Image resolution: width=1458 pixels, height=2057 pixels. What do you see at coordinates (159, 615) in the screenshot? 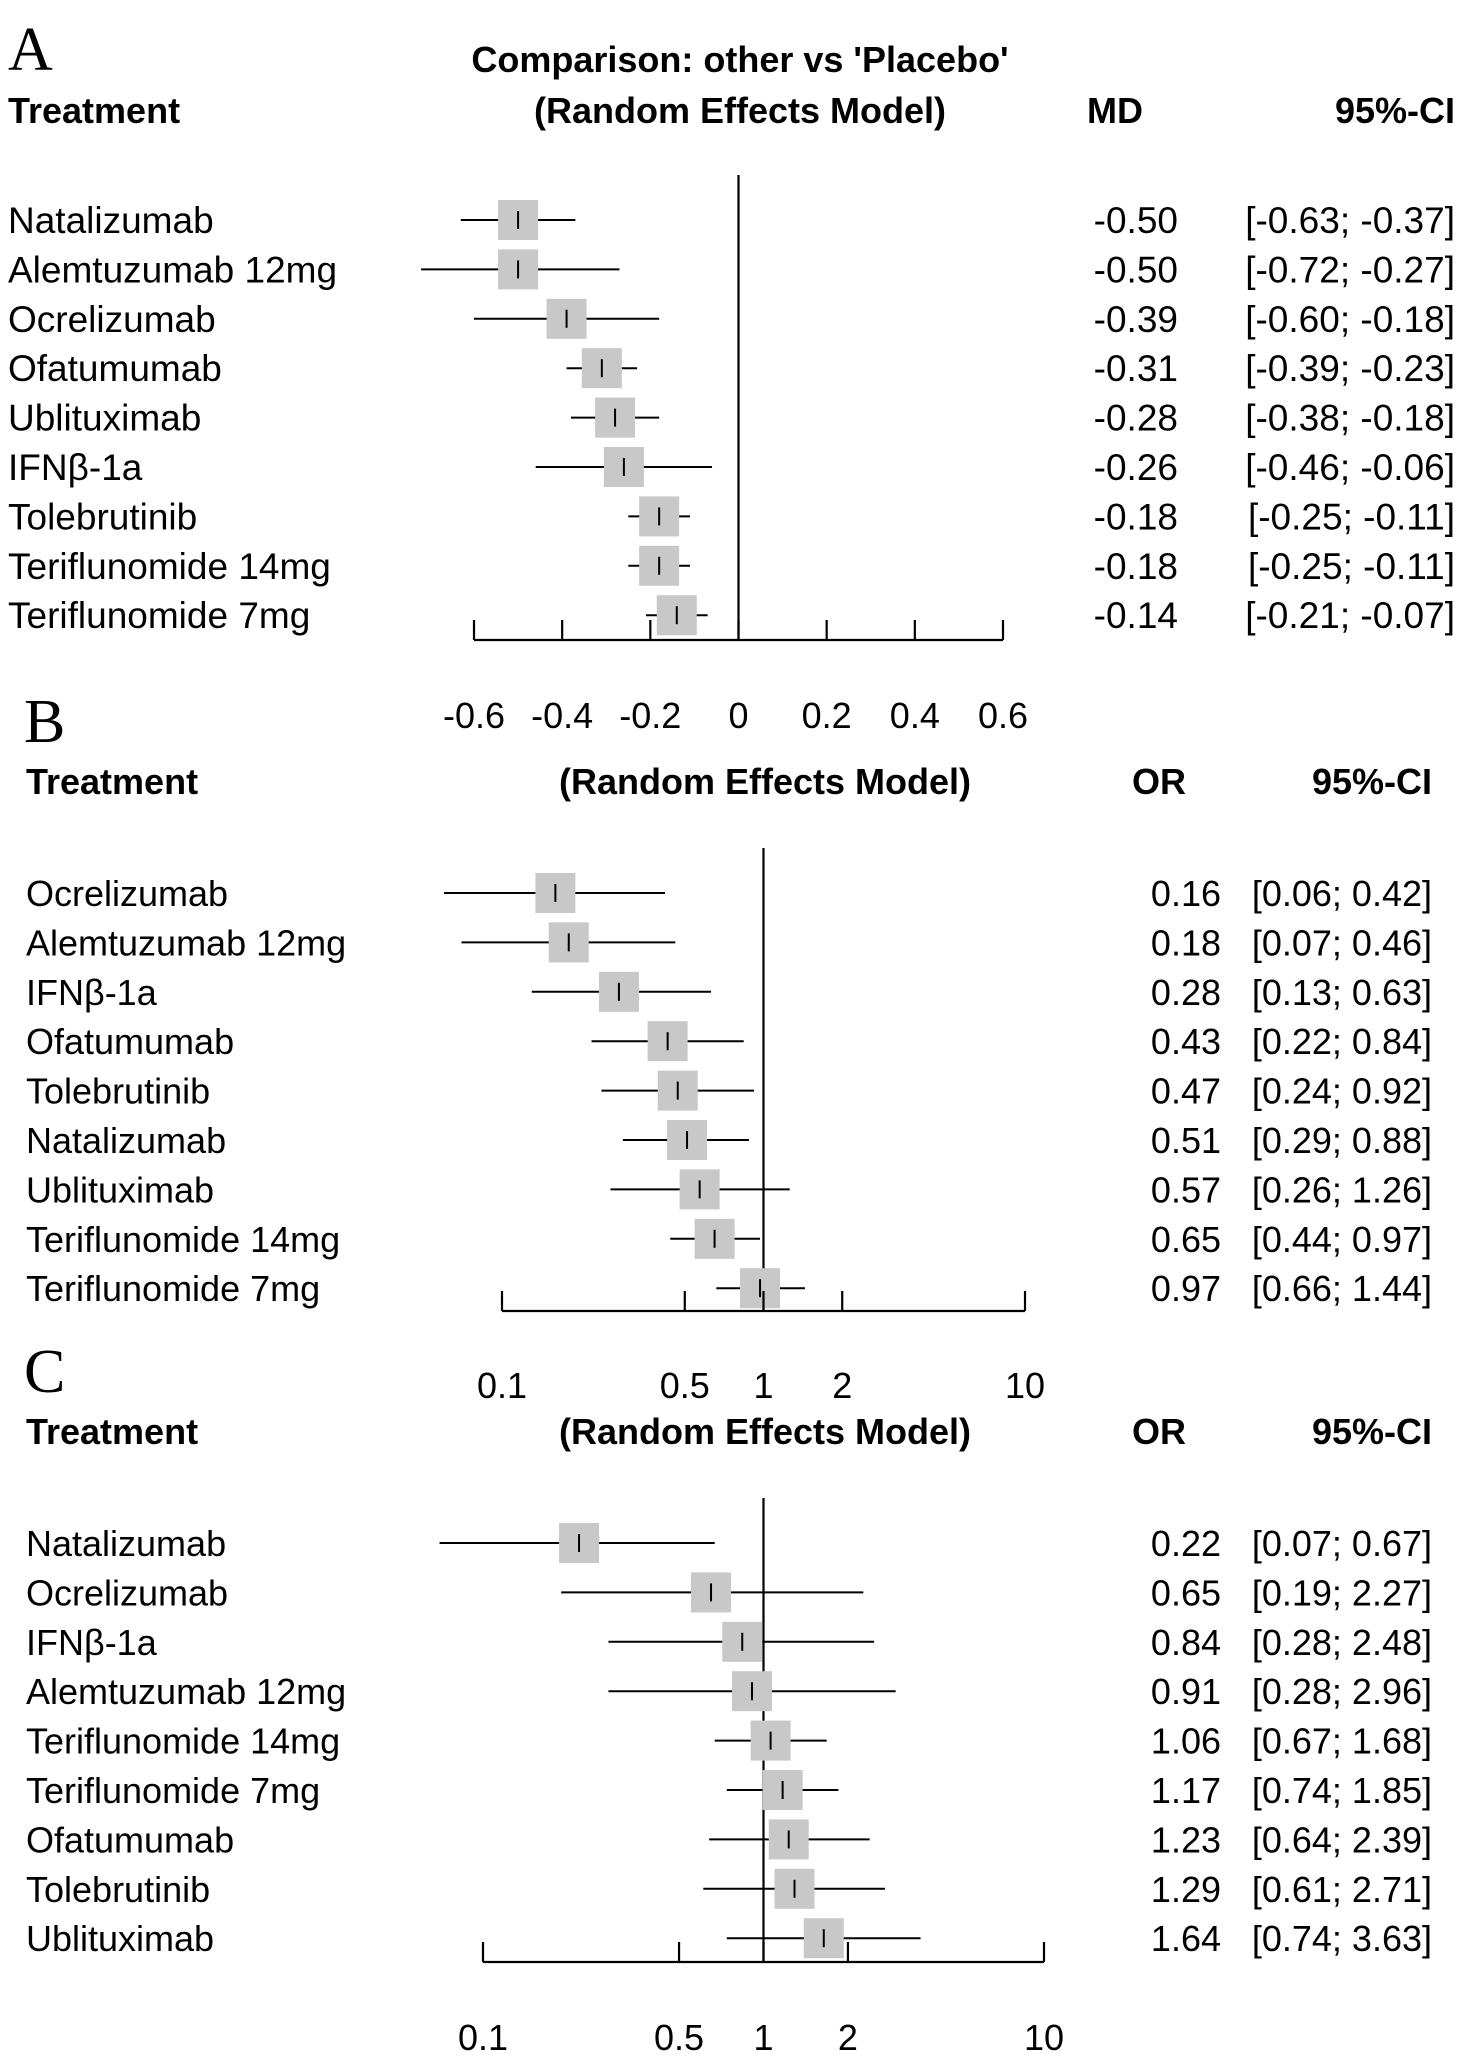
I see `treatment-label: Teriflunomide 7mg` at bounding box center [159, 615].